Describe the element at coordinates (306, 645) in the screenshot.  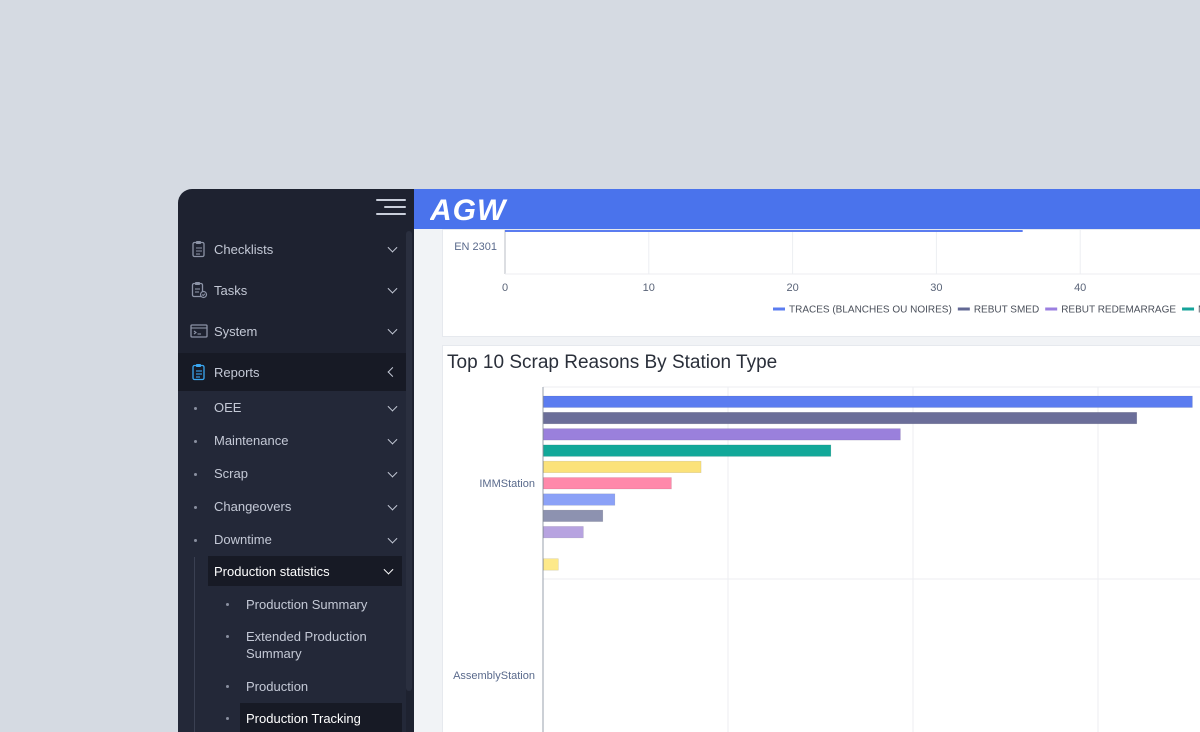
I see `sidebar-subitem-label: Extended Production Summary` at that location.